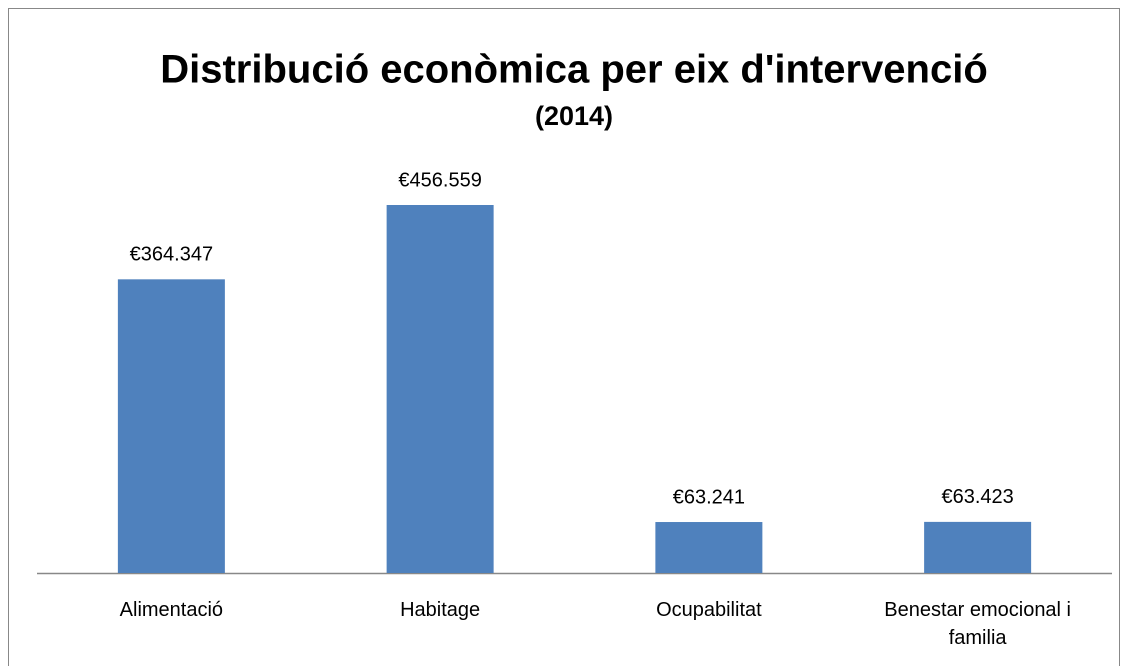 Image resolution: width=1128 pixels, height=666 pixels. I want to click on x-tick-label: Alimentació, so click(171, 610).